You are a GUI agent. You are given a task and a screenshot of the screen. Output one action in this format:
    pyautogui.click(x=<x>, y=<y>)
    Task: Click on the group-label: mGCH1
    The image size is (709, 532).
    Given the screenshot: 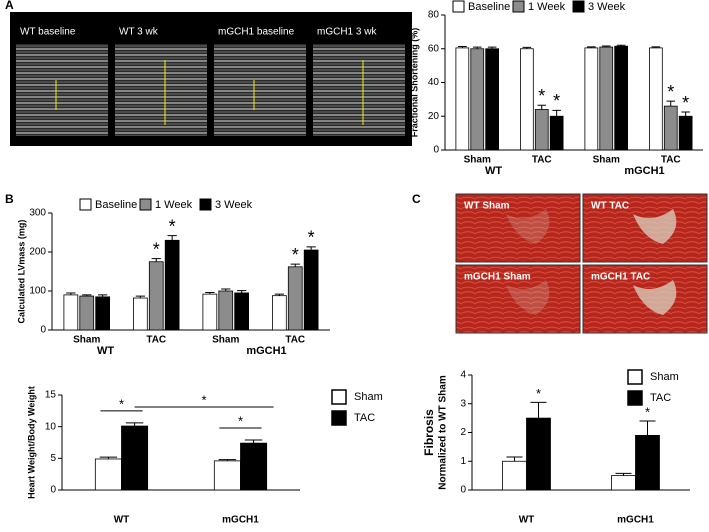 What is the action you would take?
    pyautogui.click(x=266, y=351)
    